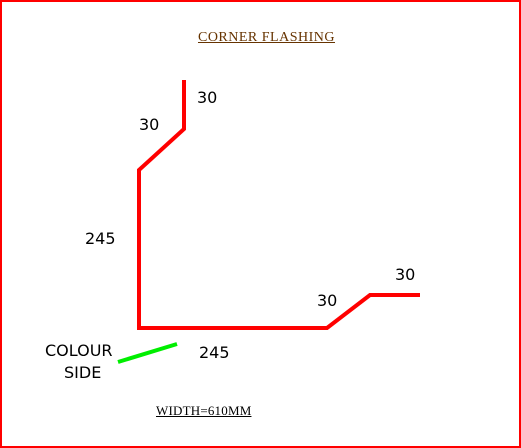 This screenshot has width=521, height=448. What do you see at coordinates (214, 352) in the screenshot?
I see `dim-horizontal: 245` at bounding box center [214, 352].